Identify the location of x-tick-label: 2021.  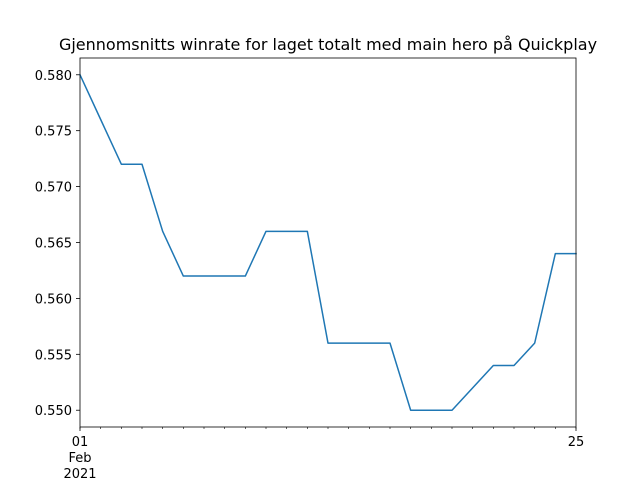
(79, 473).